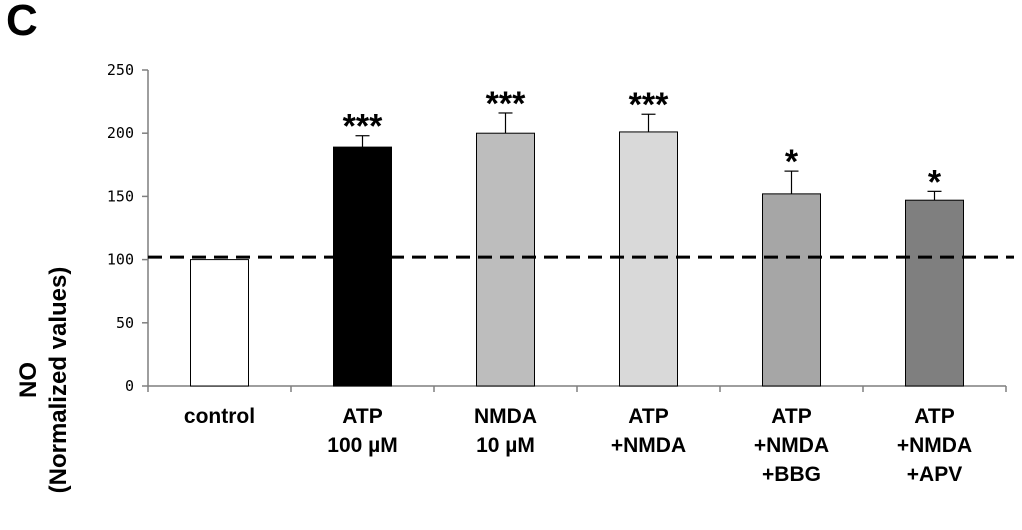 The height and width of the screenshot is (530, 1022). I want to click on x-tick-label-line: control, so click(219, 416).